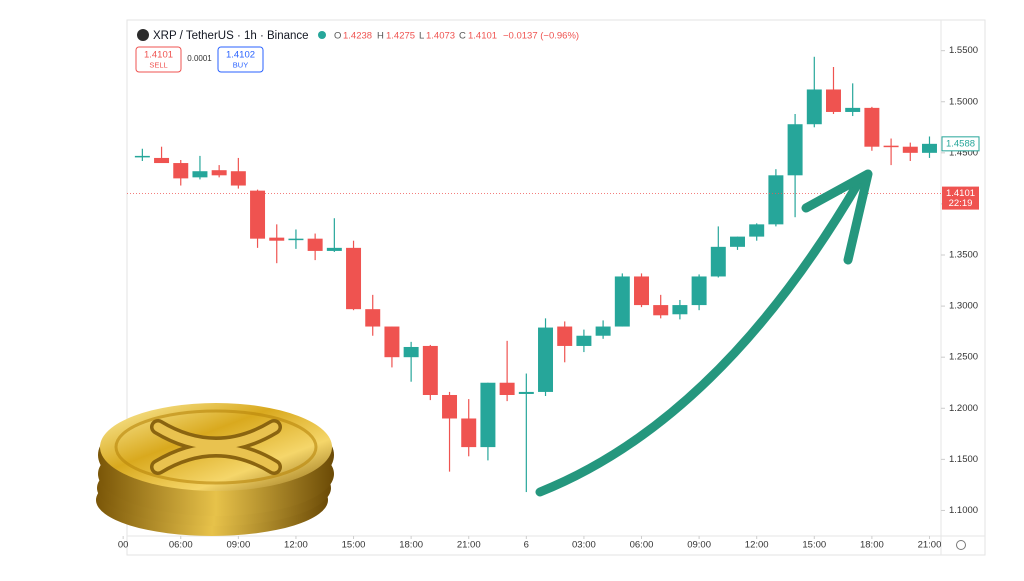 This screenshot has height=581, width=1024. I want to click on ohlc-label: L, so click(421, 36).